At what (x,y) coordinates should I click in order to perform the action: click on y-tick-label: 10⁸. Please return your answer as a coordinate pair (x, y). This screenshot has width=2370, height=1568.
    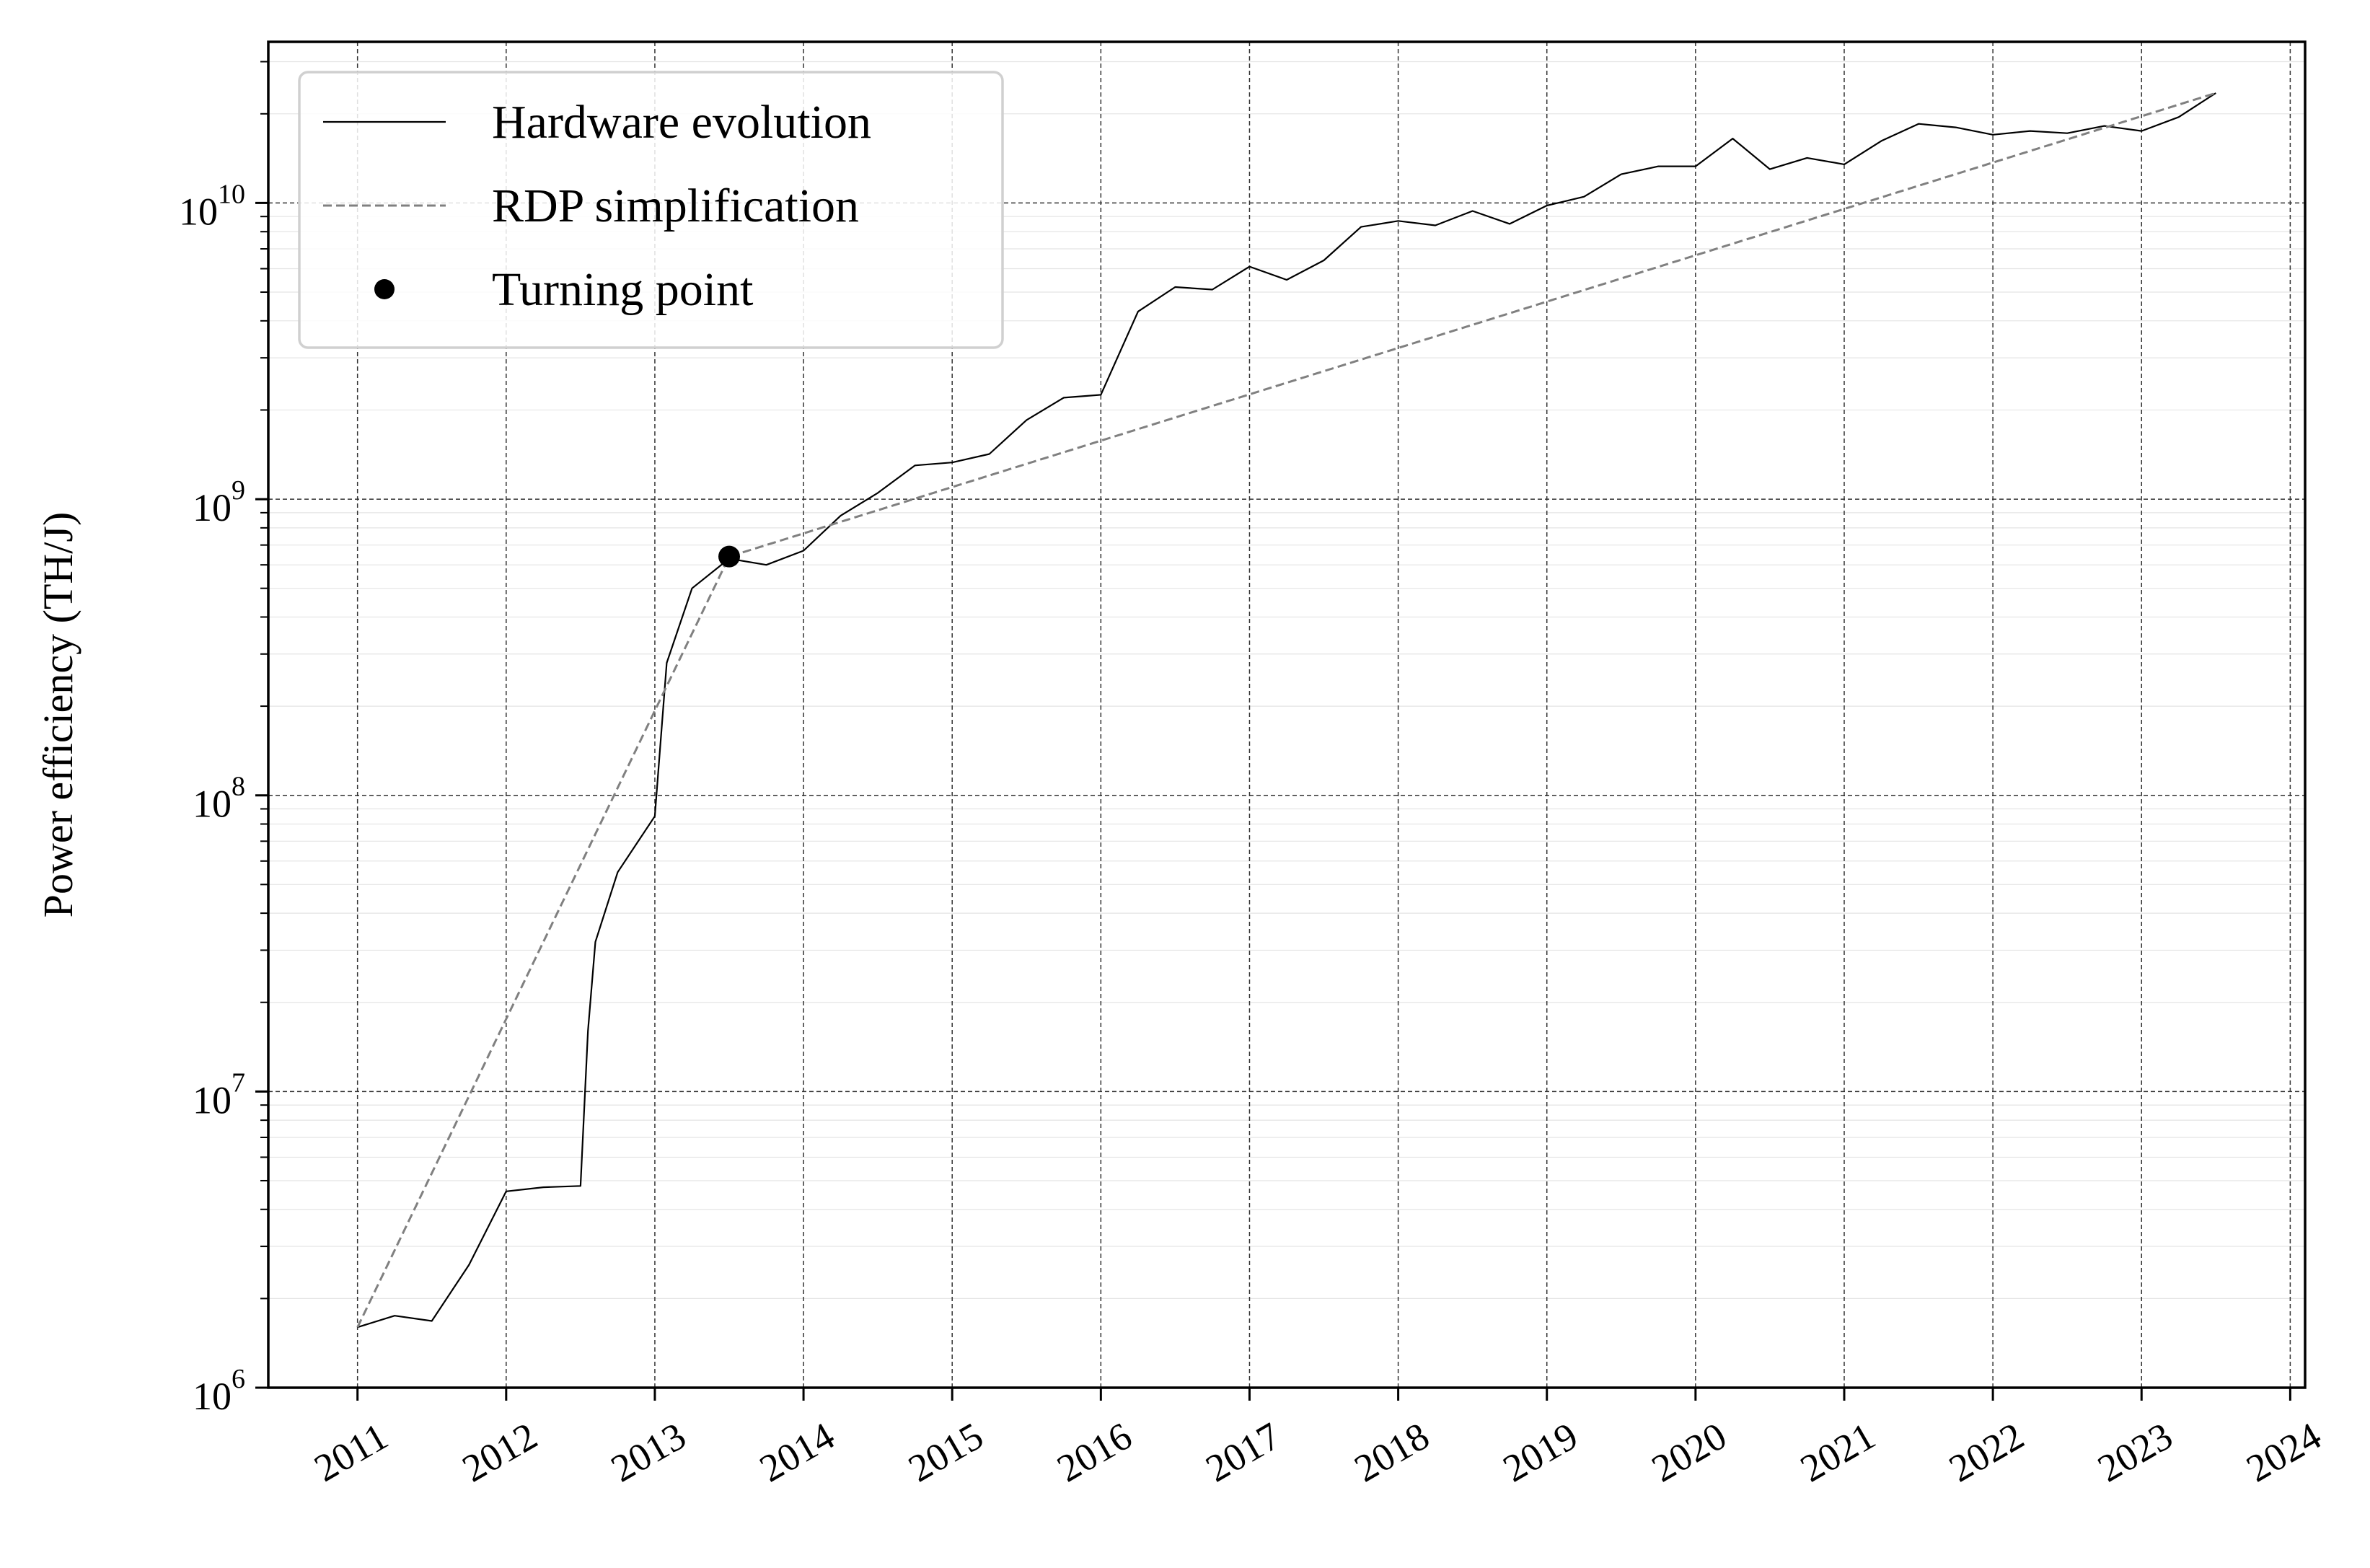
    Looking at the image, I should click on (219, 799).